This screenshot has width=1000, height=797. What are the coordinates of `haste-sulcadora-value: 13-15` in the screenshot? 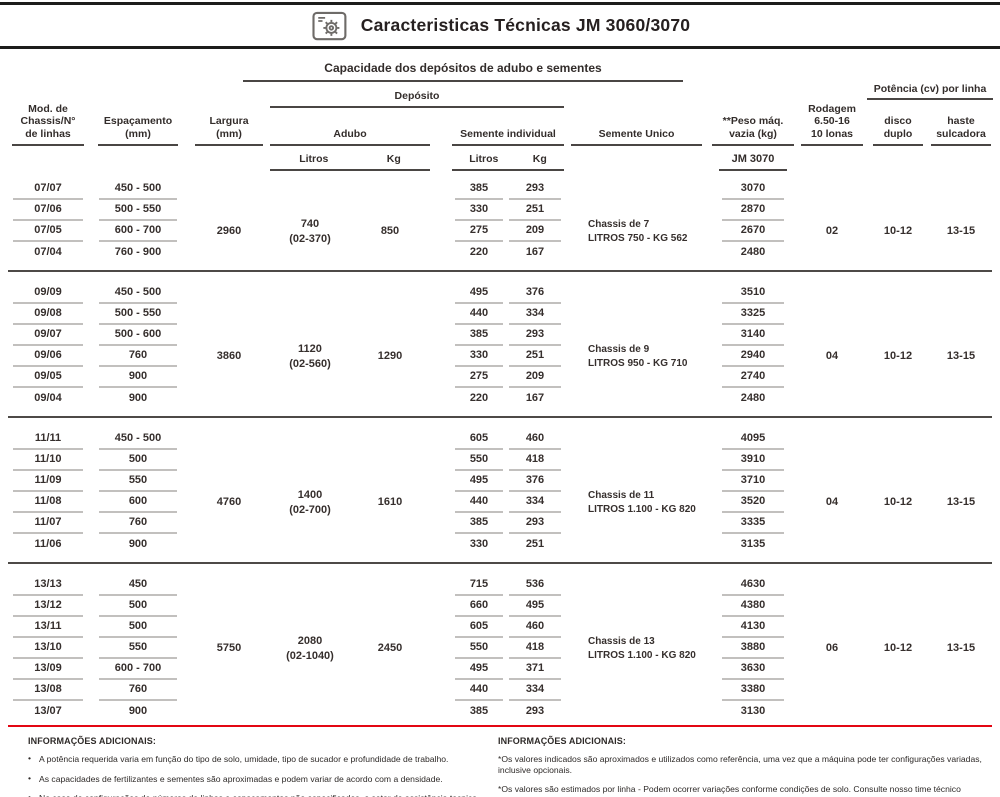 It's located at (961, 356).